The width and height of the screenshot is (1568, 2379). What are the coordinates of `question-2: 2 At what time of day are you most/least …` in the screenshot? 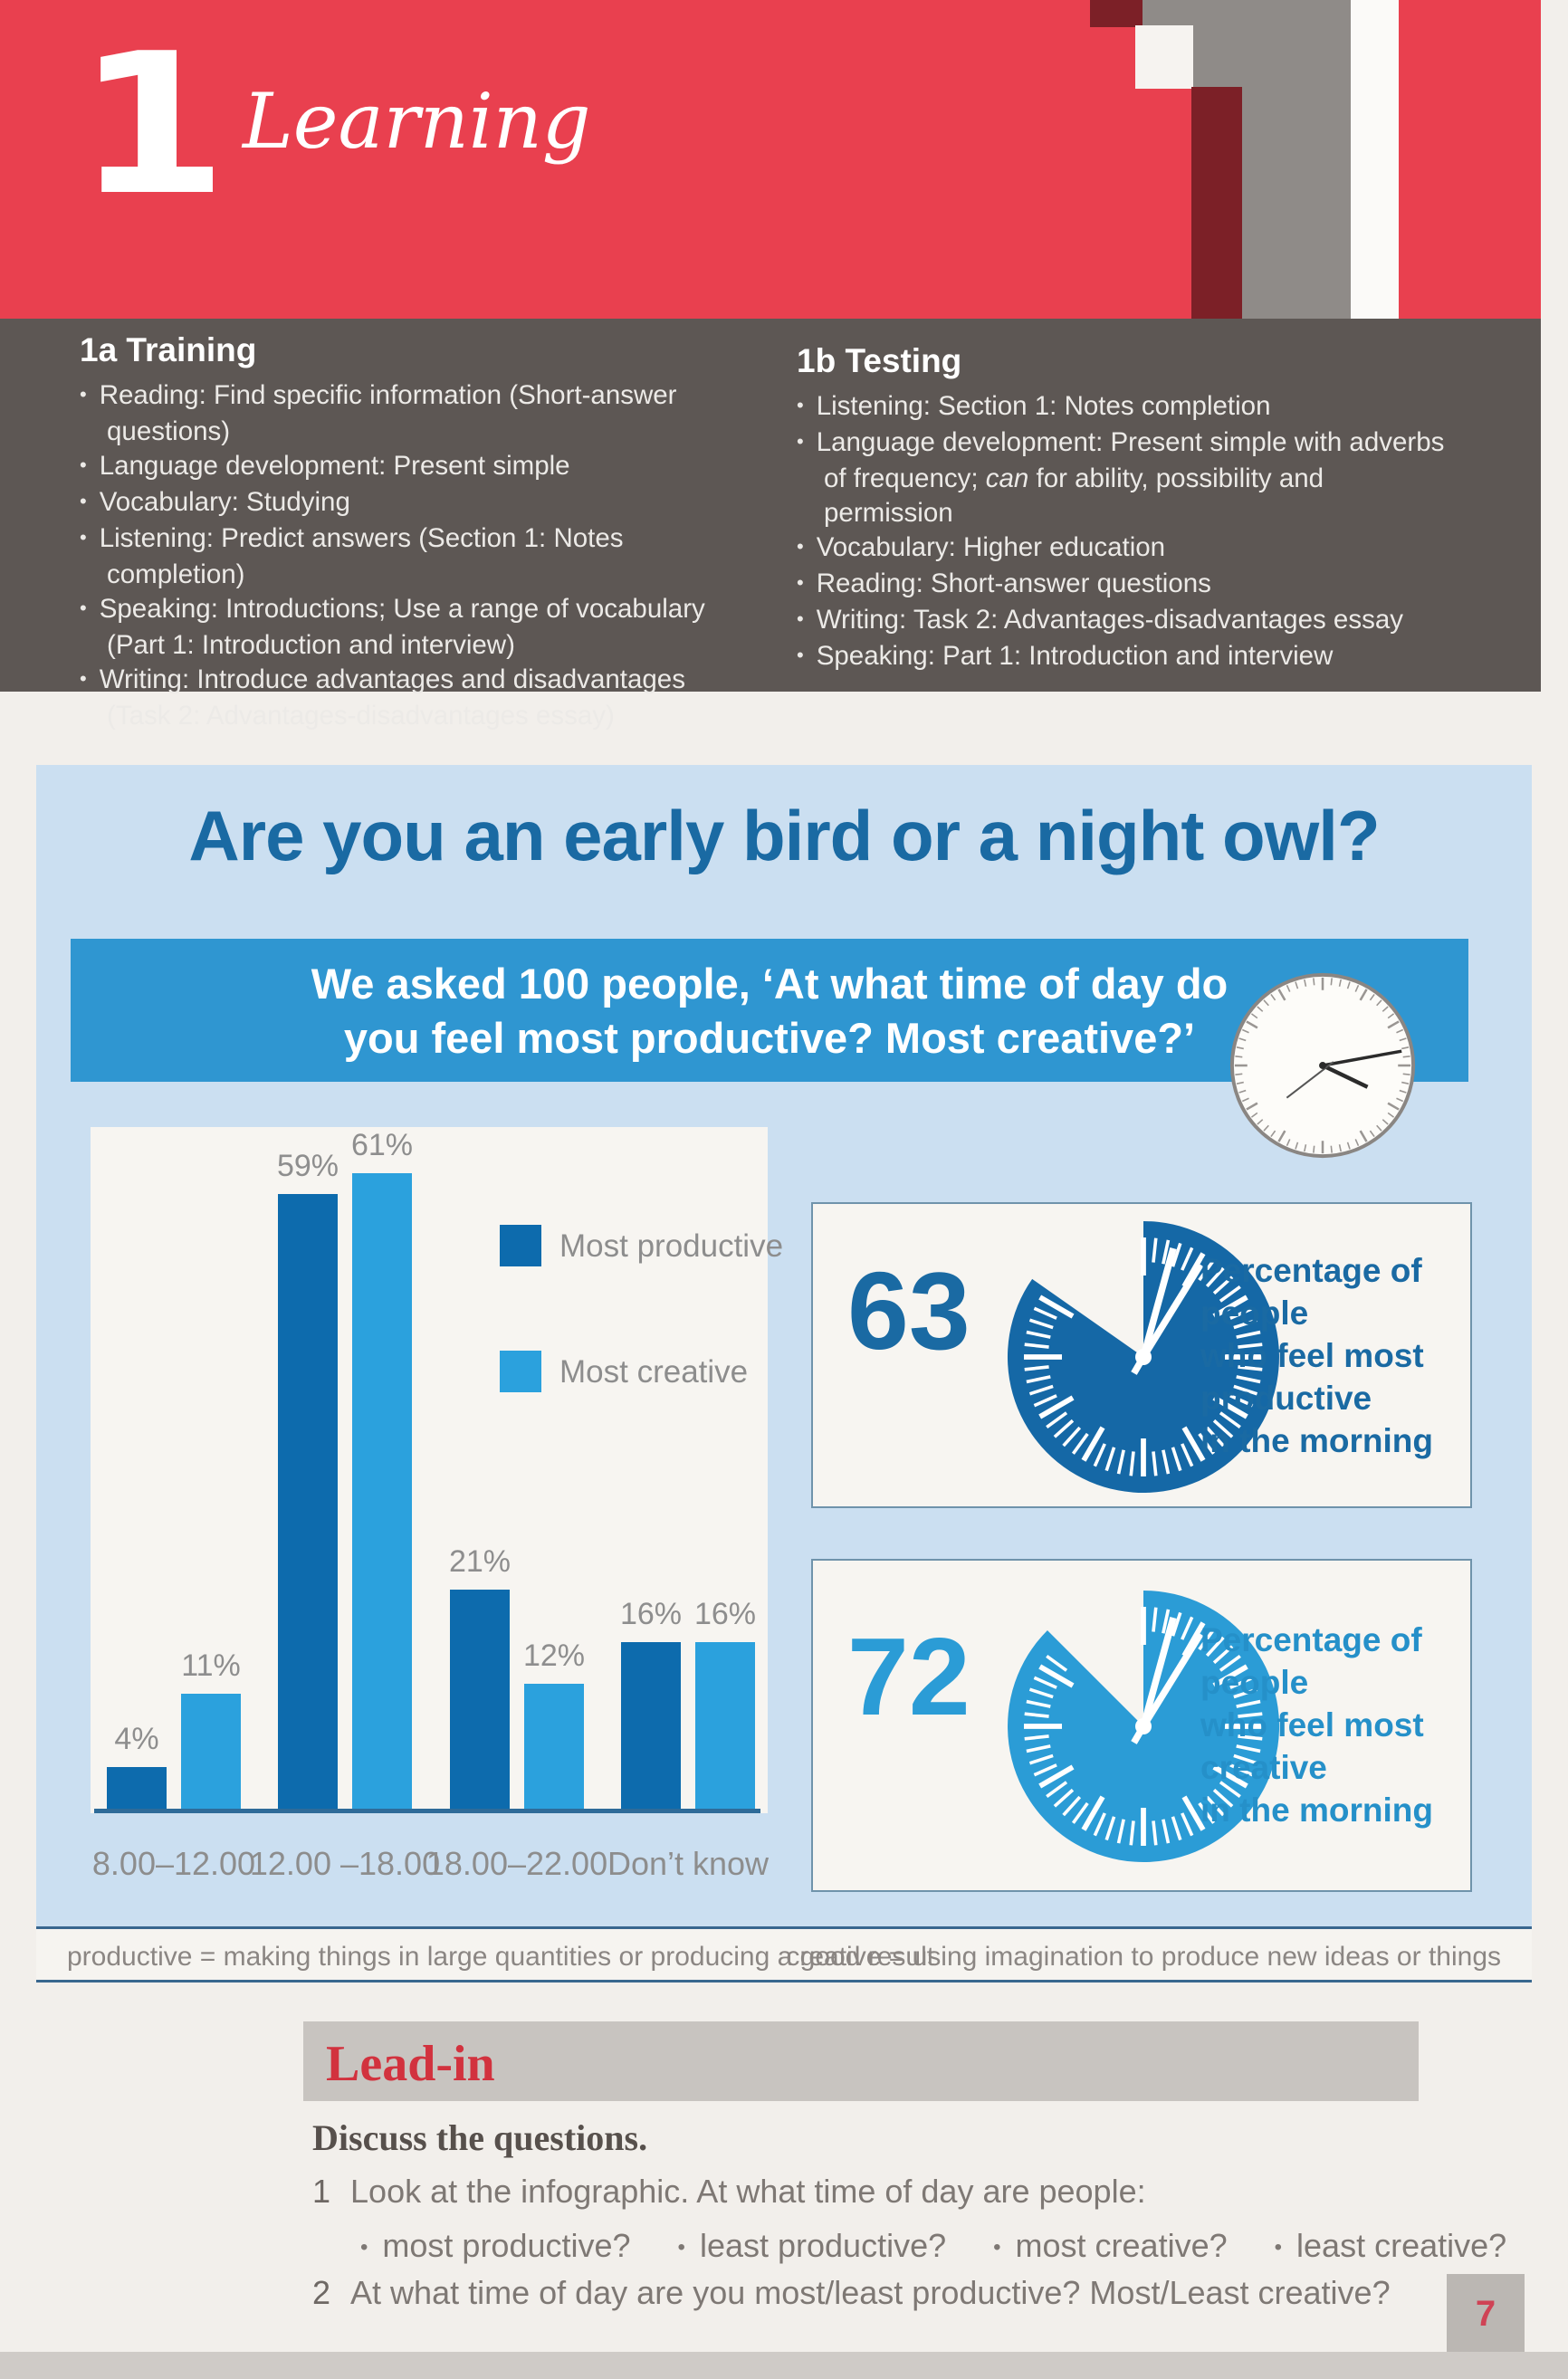 It's located at (851, 2293).